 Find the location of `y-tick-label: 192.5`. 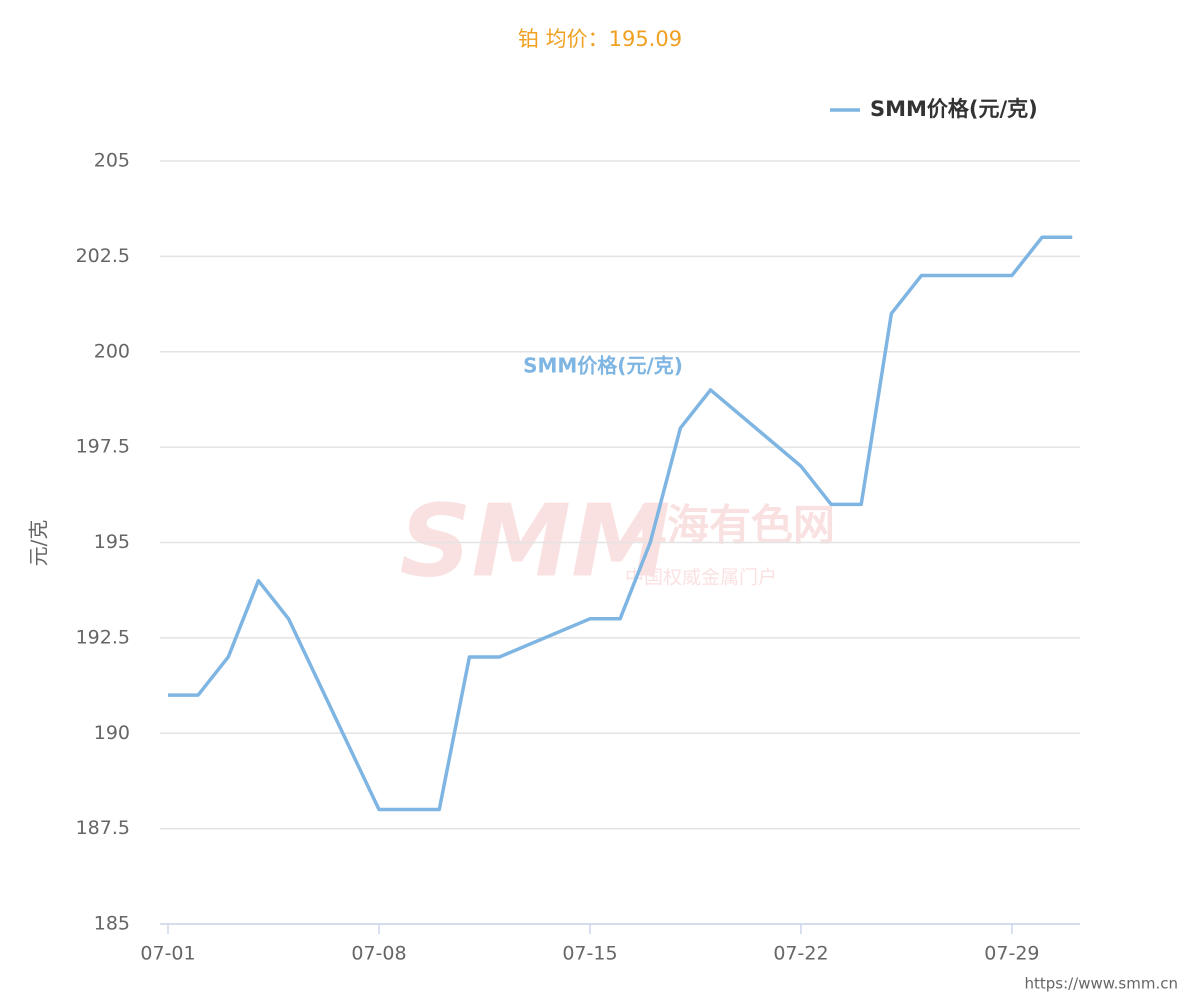

y-tick-label: 192.5 is located at coordinates (103, 637).